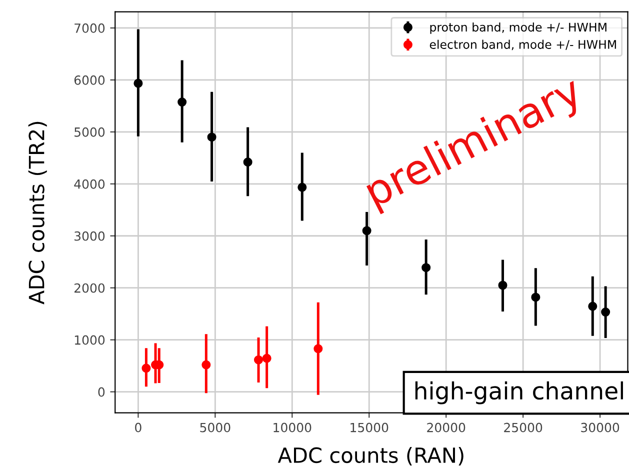 Image resolution: width=629 pixels, height=474 pixels. I want to click on y-tick-label: 5000, so click(89, 132).